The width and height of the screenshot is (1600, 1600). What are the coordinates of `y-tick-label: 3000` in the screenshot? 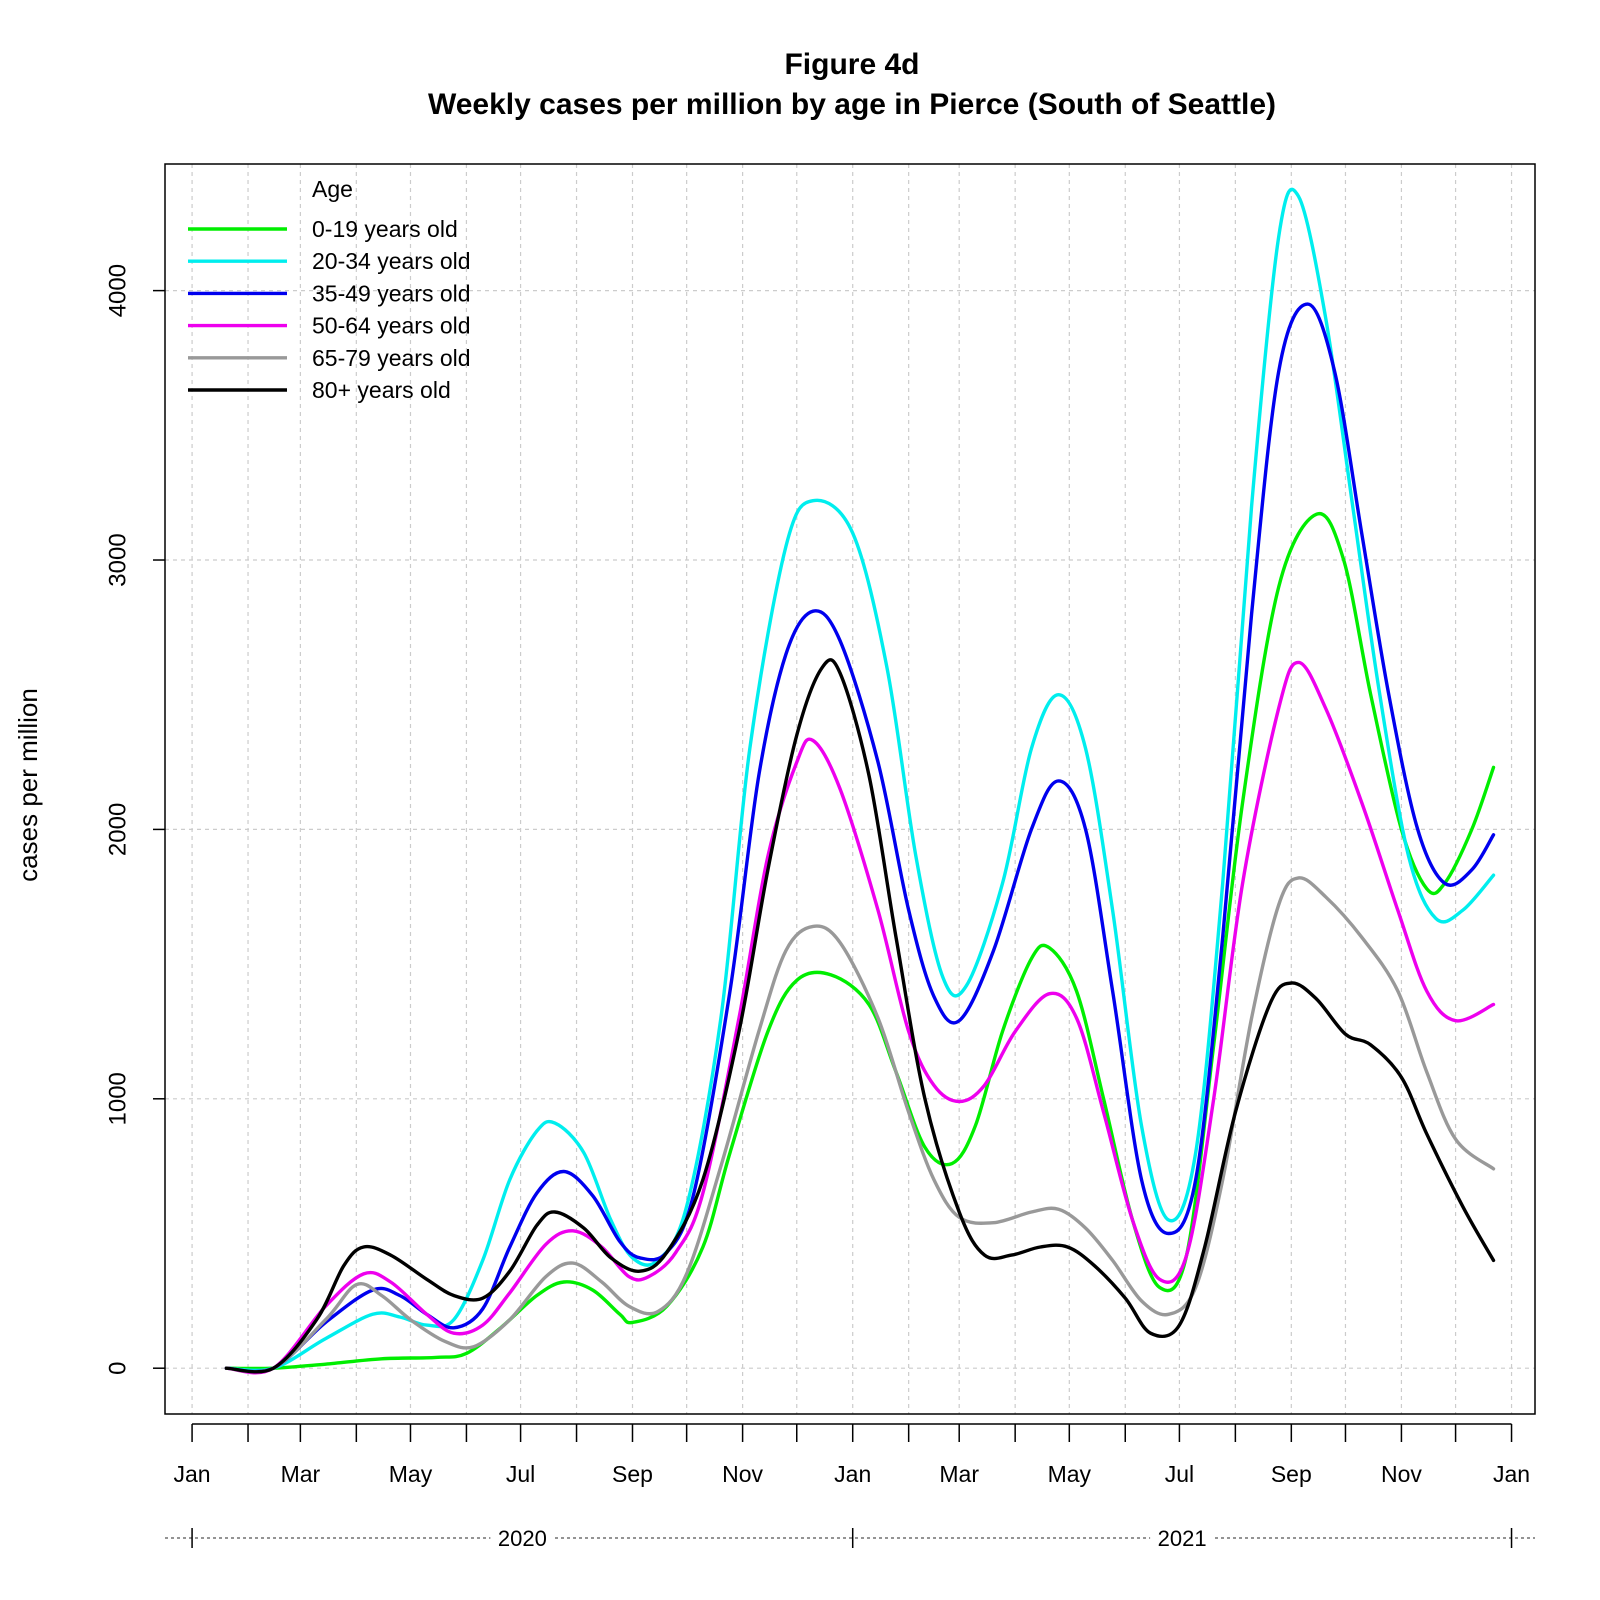 It's located at (117, 559).